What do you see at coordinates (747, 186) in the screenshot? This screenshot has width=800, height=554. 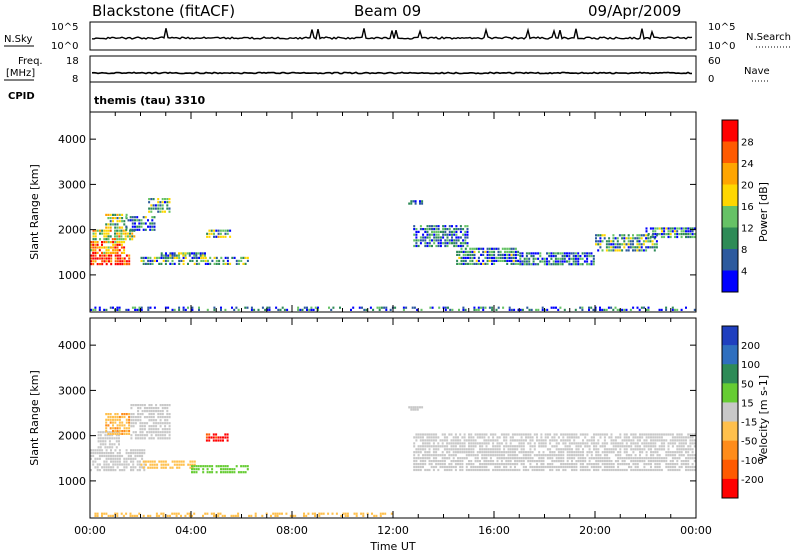 I see `power-colorbar-tick: 20` at bounding box center [747, 186].